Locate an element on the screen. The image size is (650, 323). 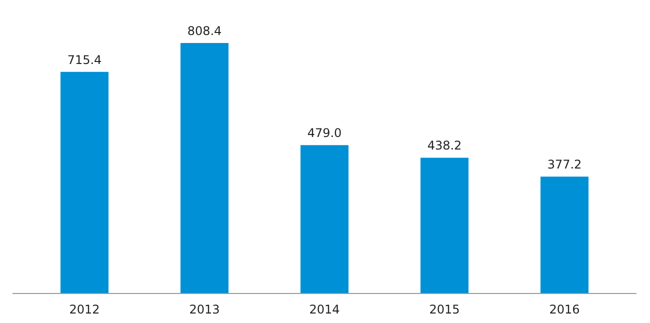
data-label: 438.2 is located at coordinates (444, 145).